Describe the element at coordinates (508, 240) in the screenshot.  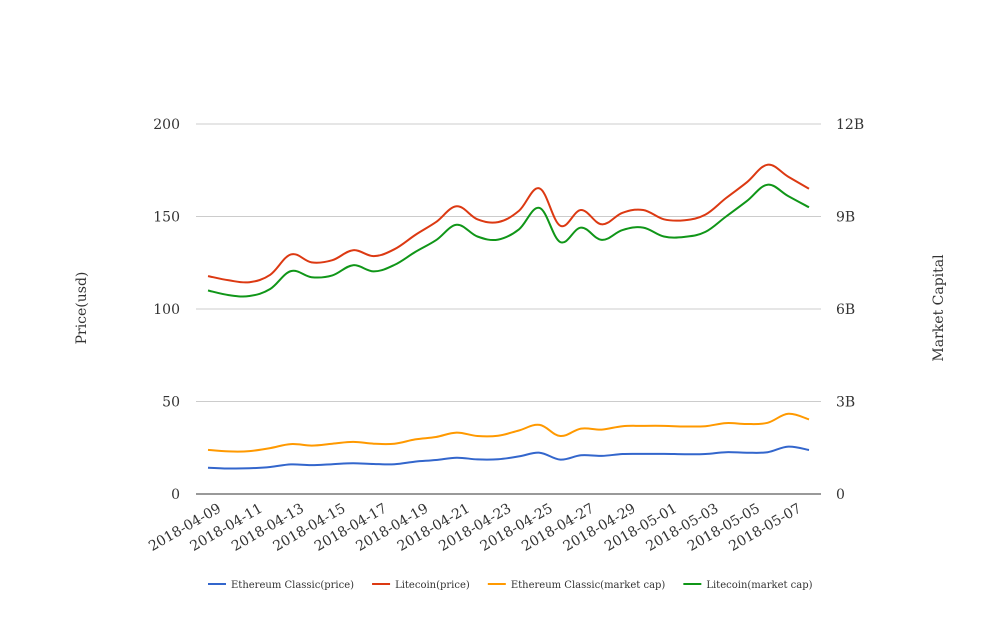
I see `series-line-litecoin-market-cap` at that location.